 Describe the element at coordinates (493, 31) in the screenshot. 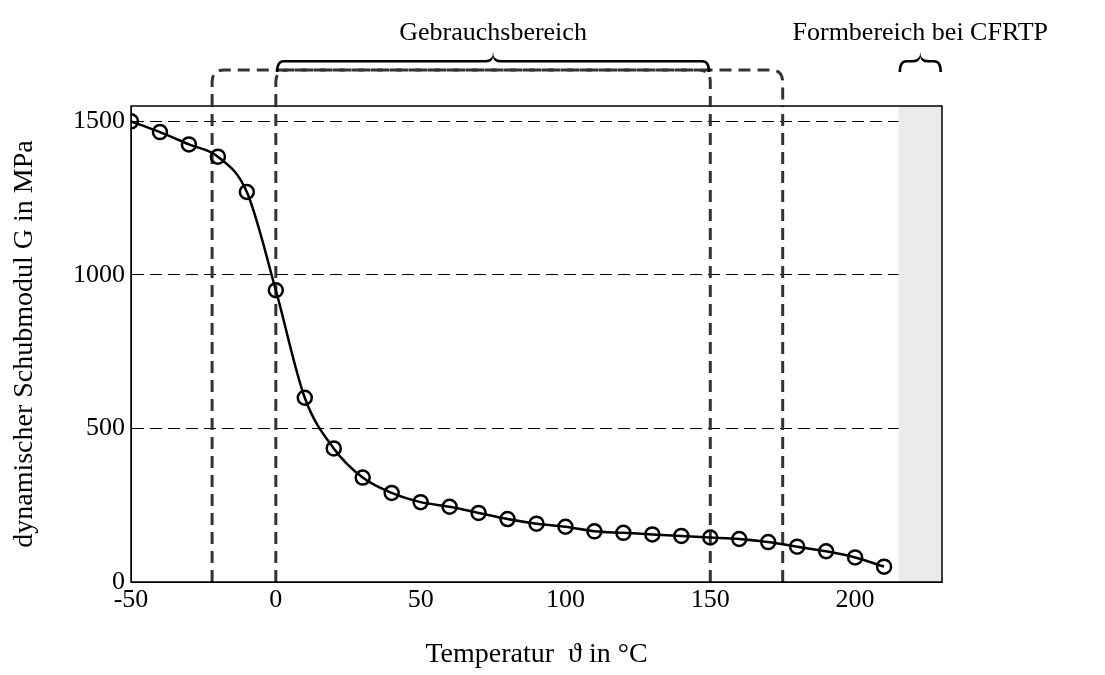

I see `text: Gebrauchsbereich` at that location.